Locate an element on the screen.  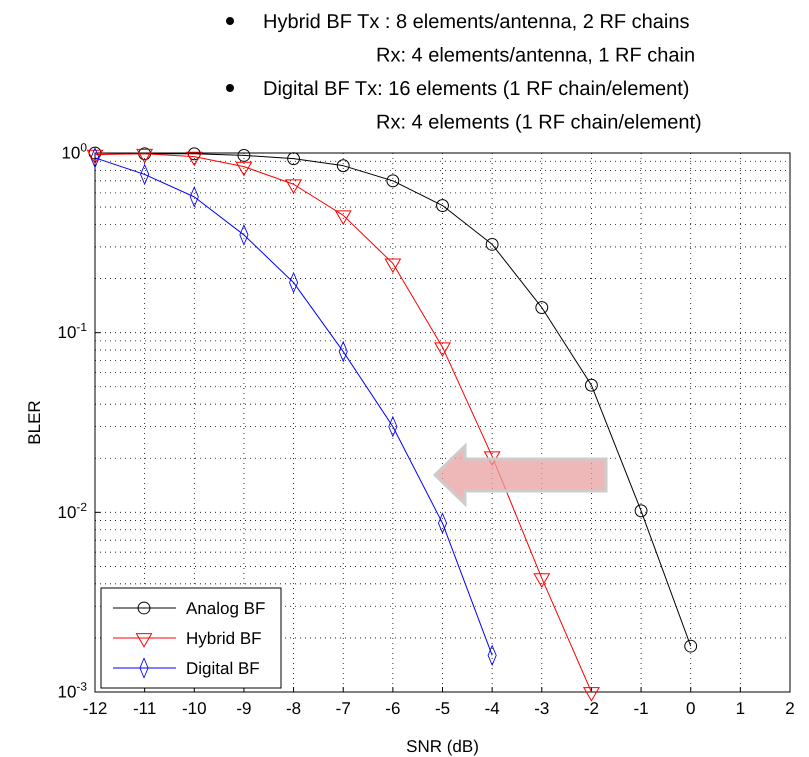
y-tick-label: 10$^{-2}$ is located at coordinates (73, 511).